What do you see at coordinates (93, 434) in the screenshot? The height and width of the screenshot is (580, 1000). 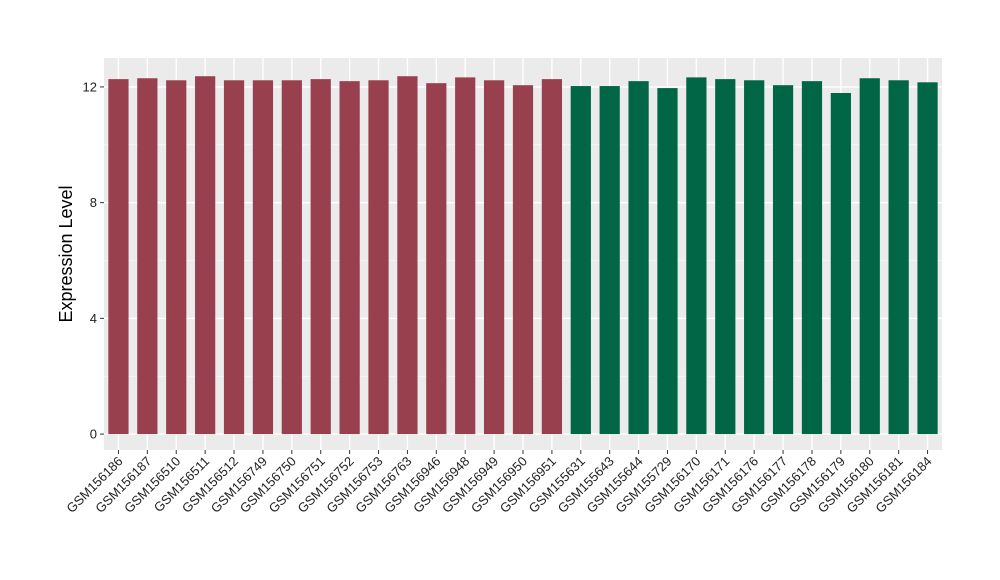 I see `y-tick-label: 0` at bounding box center [93, 434].